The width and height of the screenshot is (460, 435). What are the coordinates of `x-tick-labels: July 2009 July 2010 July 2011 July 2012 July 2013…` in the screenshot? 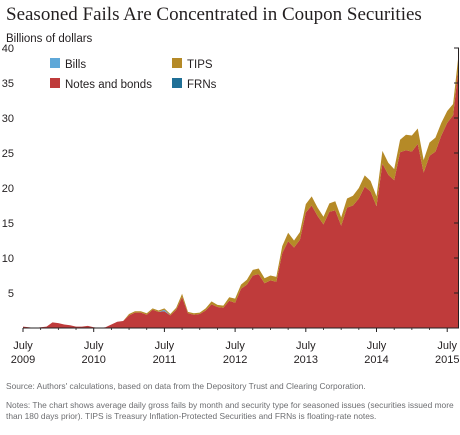 It's located at (235, 353).